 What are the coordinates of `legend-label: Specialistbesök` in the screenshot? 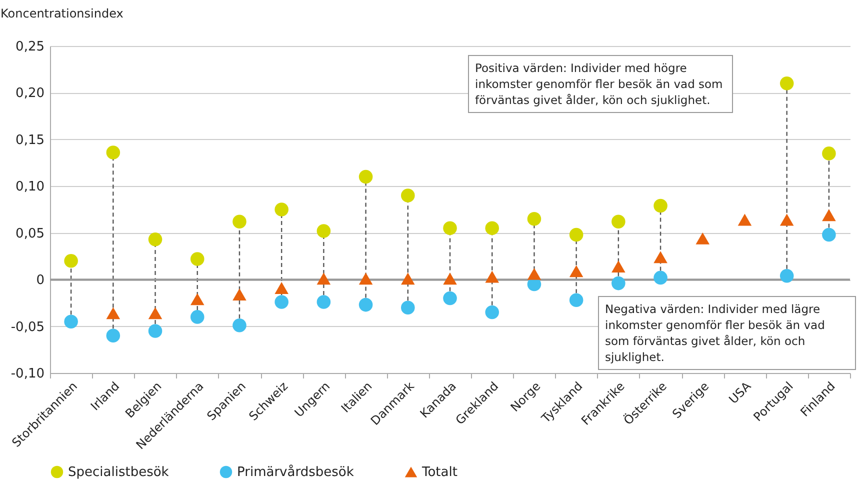 It's located at (119, 472).